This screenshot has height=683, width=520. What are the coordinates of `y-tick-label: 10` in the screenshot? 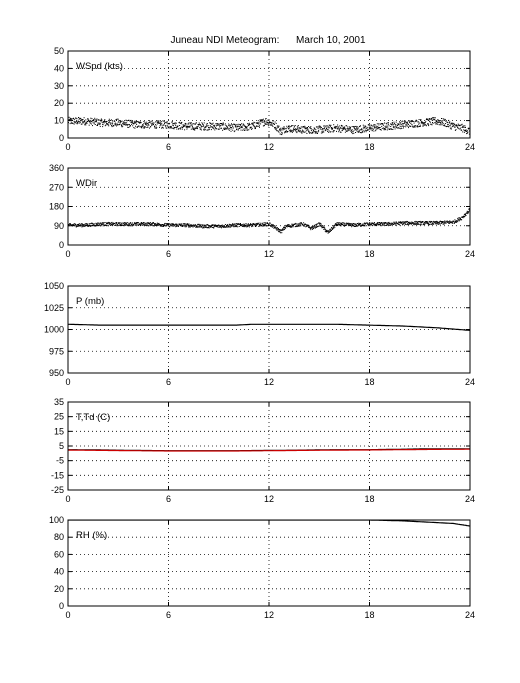 It's located at (59, 121).